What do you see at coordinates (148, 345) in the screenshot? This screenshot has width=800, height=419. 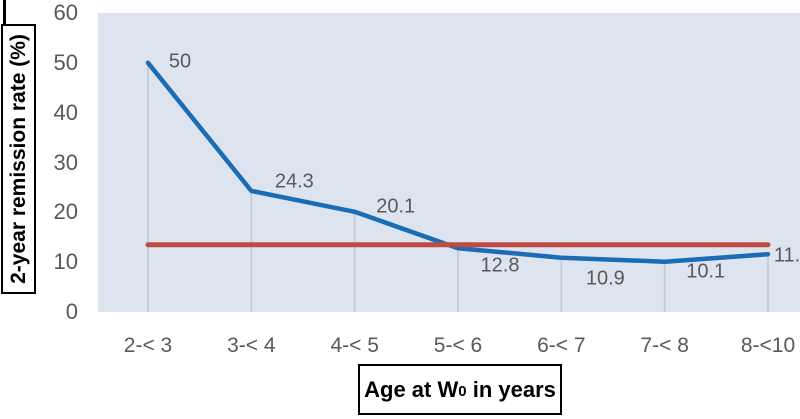 I see `x-tick-label: 2-< 3` at bounding box center [148, 345].